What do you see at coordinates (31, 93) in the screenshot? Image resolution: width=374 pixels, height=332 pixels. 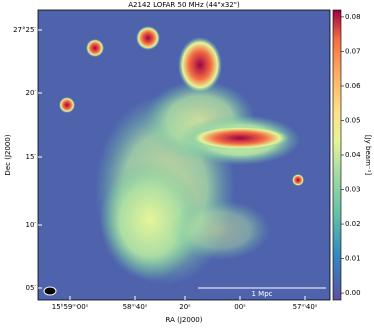 I see `y-tick-label: 20′` at bounding box center [31, 93].